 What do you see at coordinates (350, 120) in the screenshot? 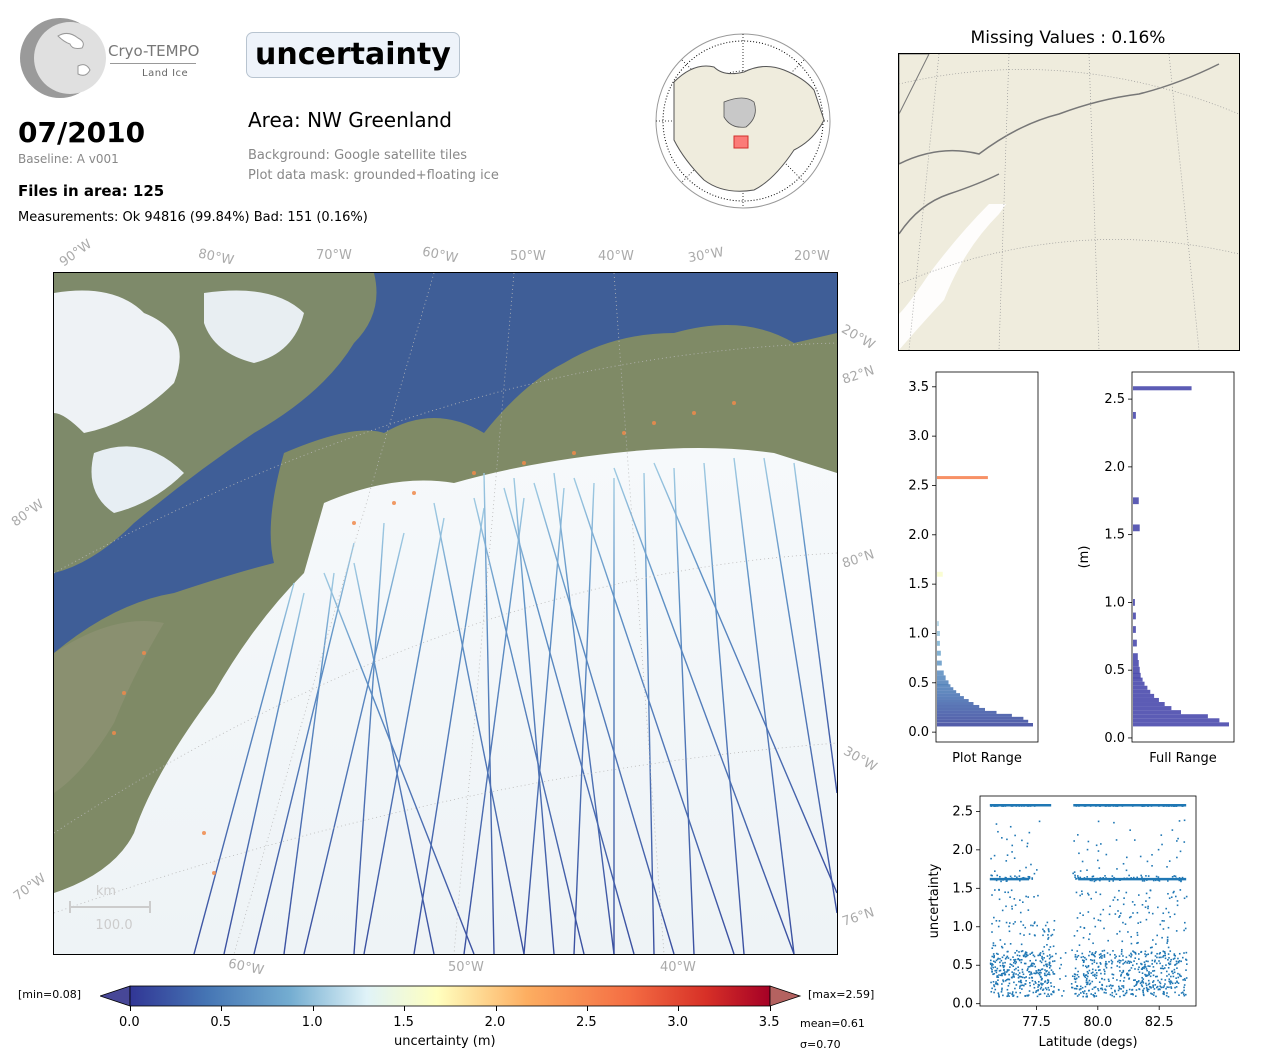
I see `area-name: Area: NW Greenland` at bounding box center [350, 120].